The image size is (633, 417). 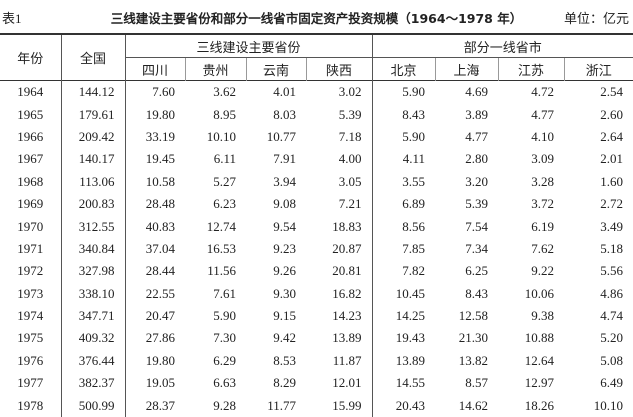 I want to click on value-cell: 18.83, so click(x=339, y=226).